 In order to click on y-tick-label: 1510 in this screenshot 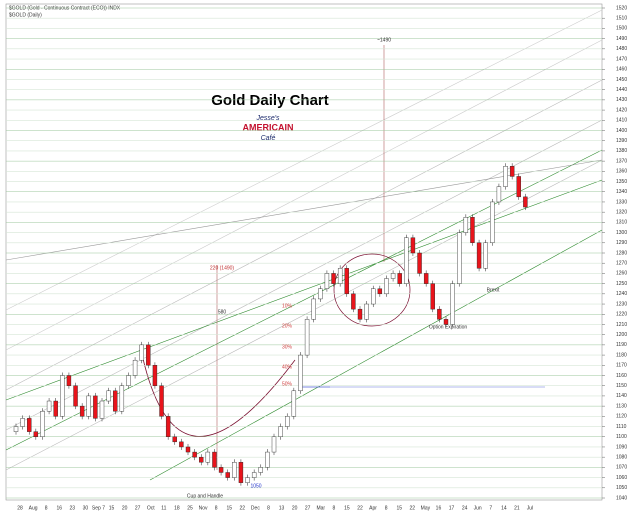, I will do `click(621, 19)`.